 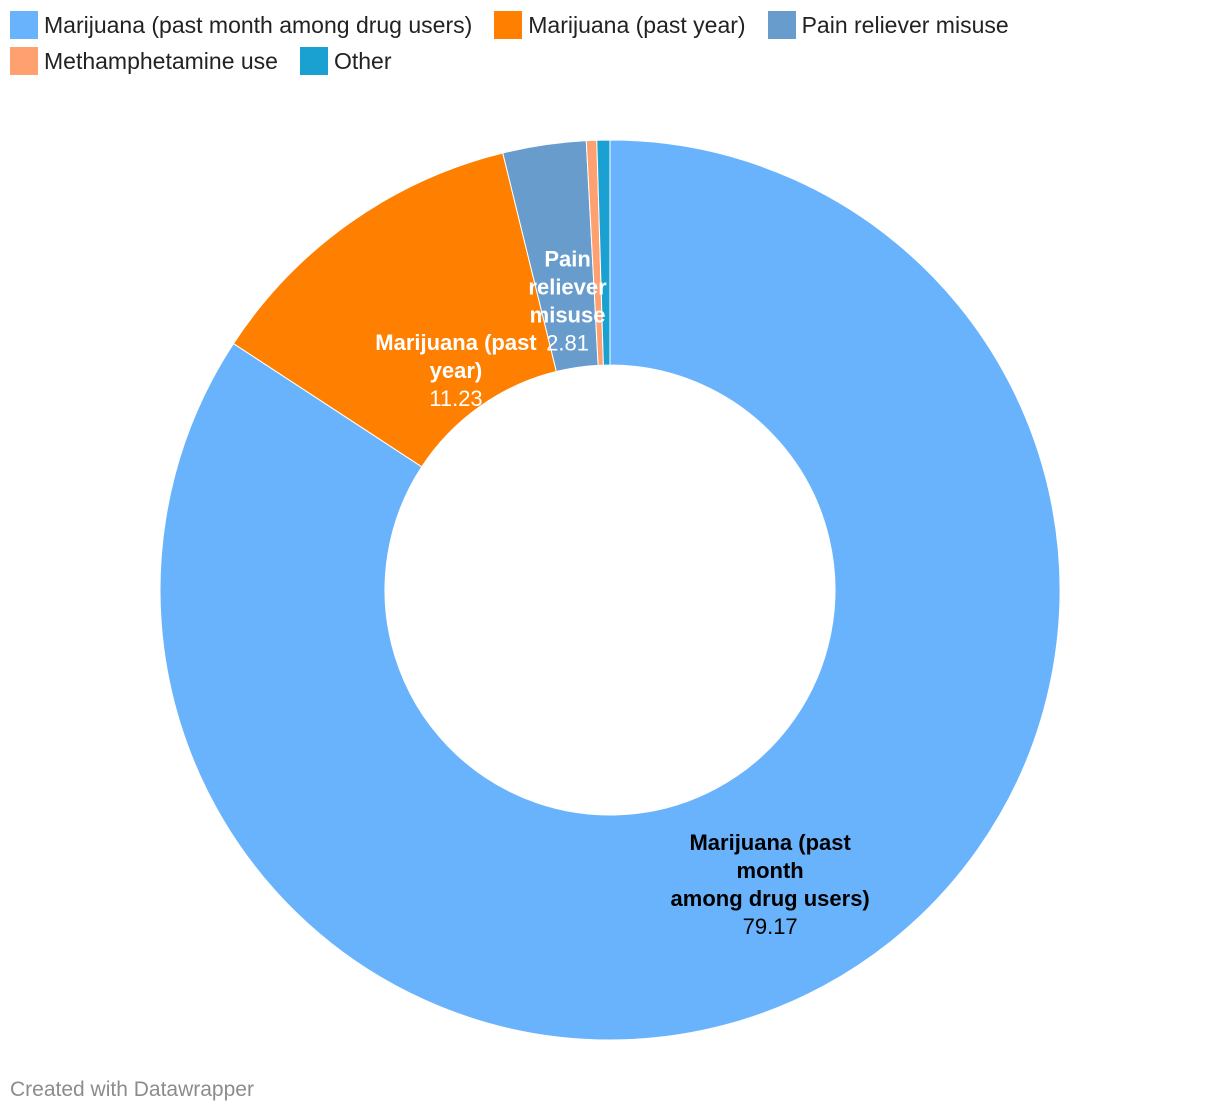 I want to click on slice-value-label: 79.17, so click(x=770, y=926).